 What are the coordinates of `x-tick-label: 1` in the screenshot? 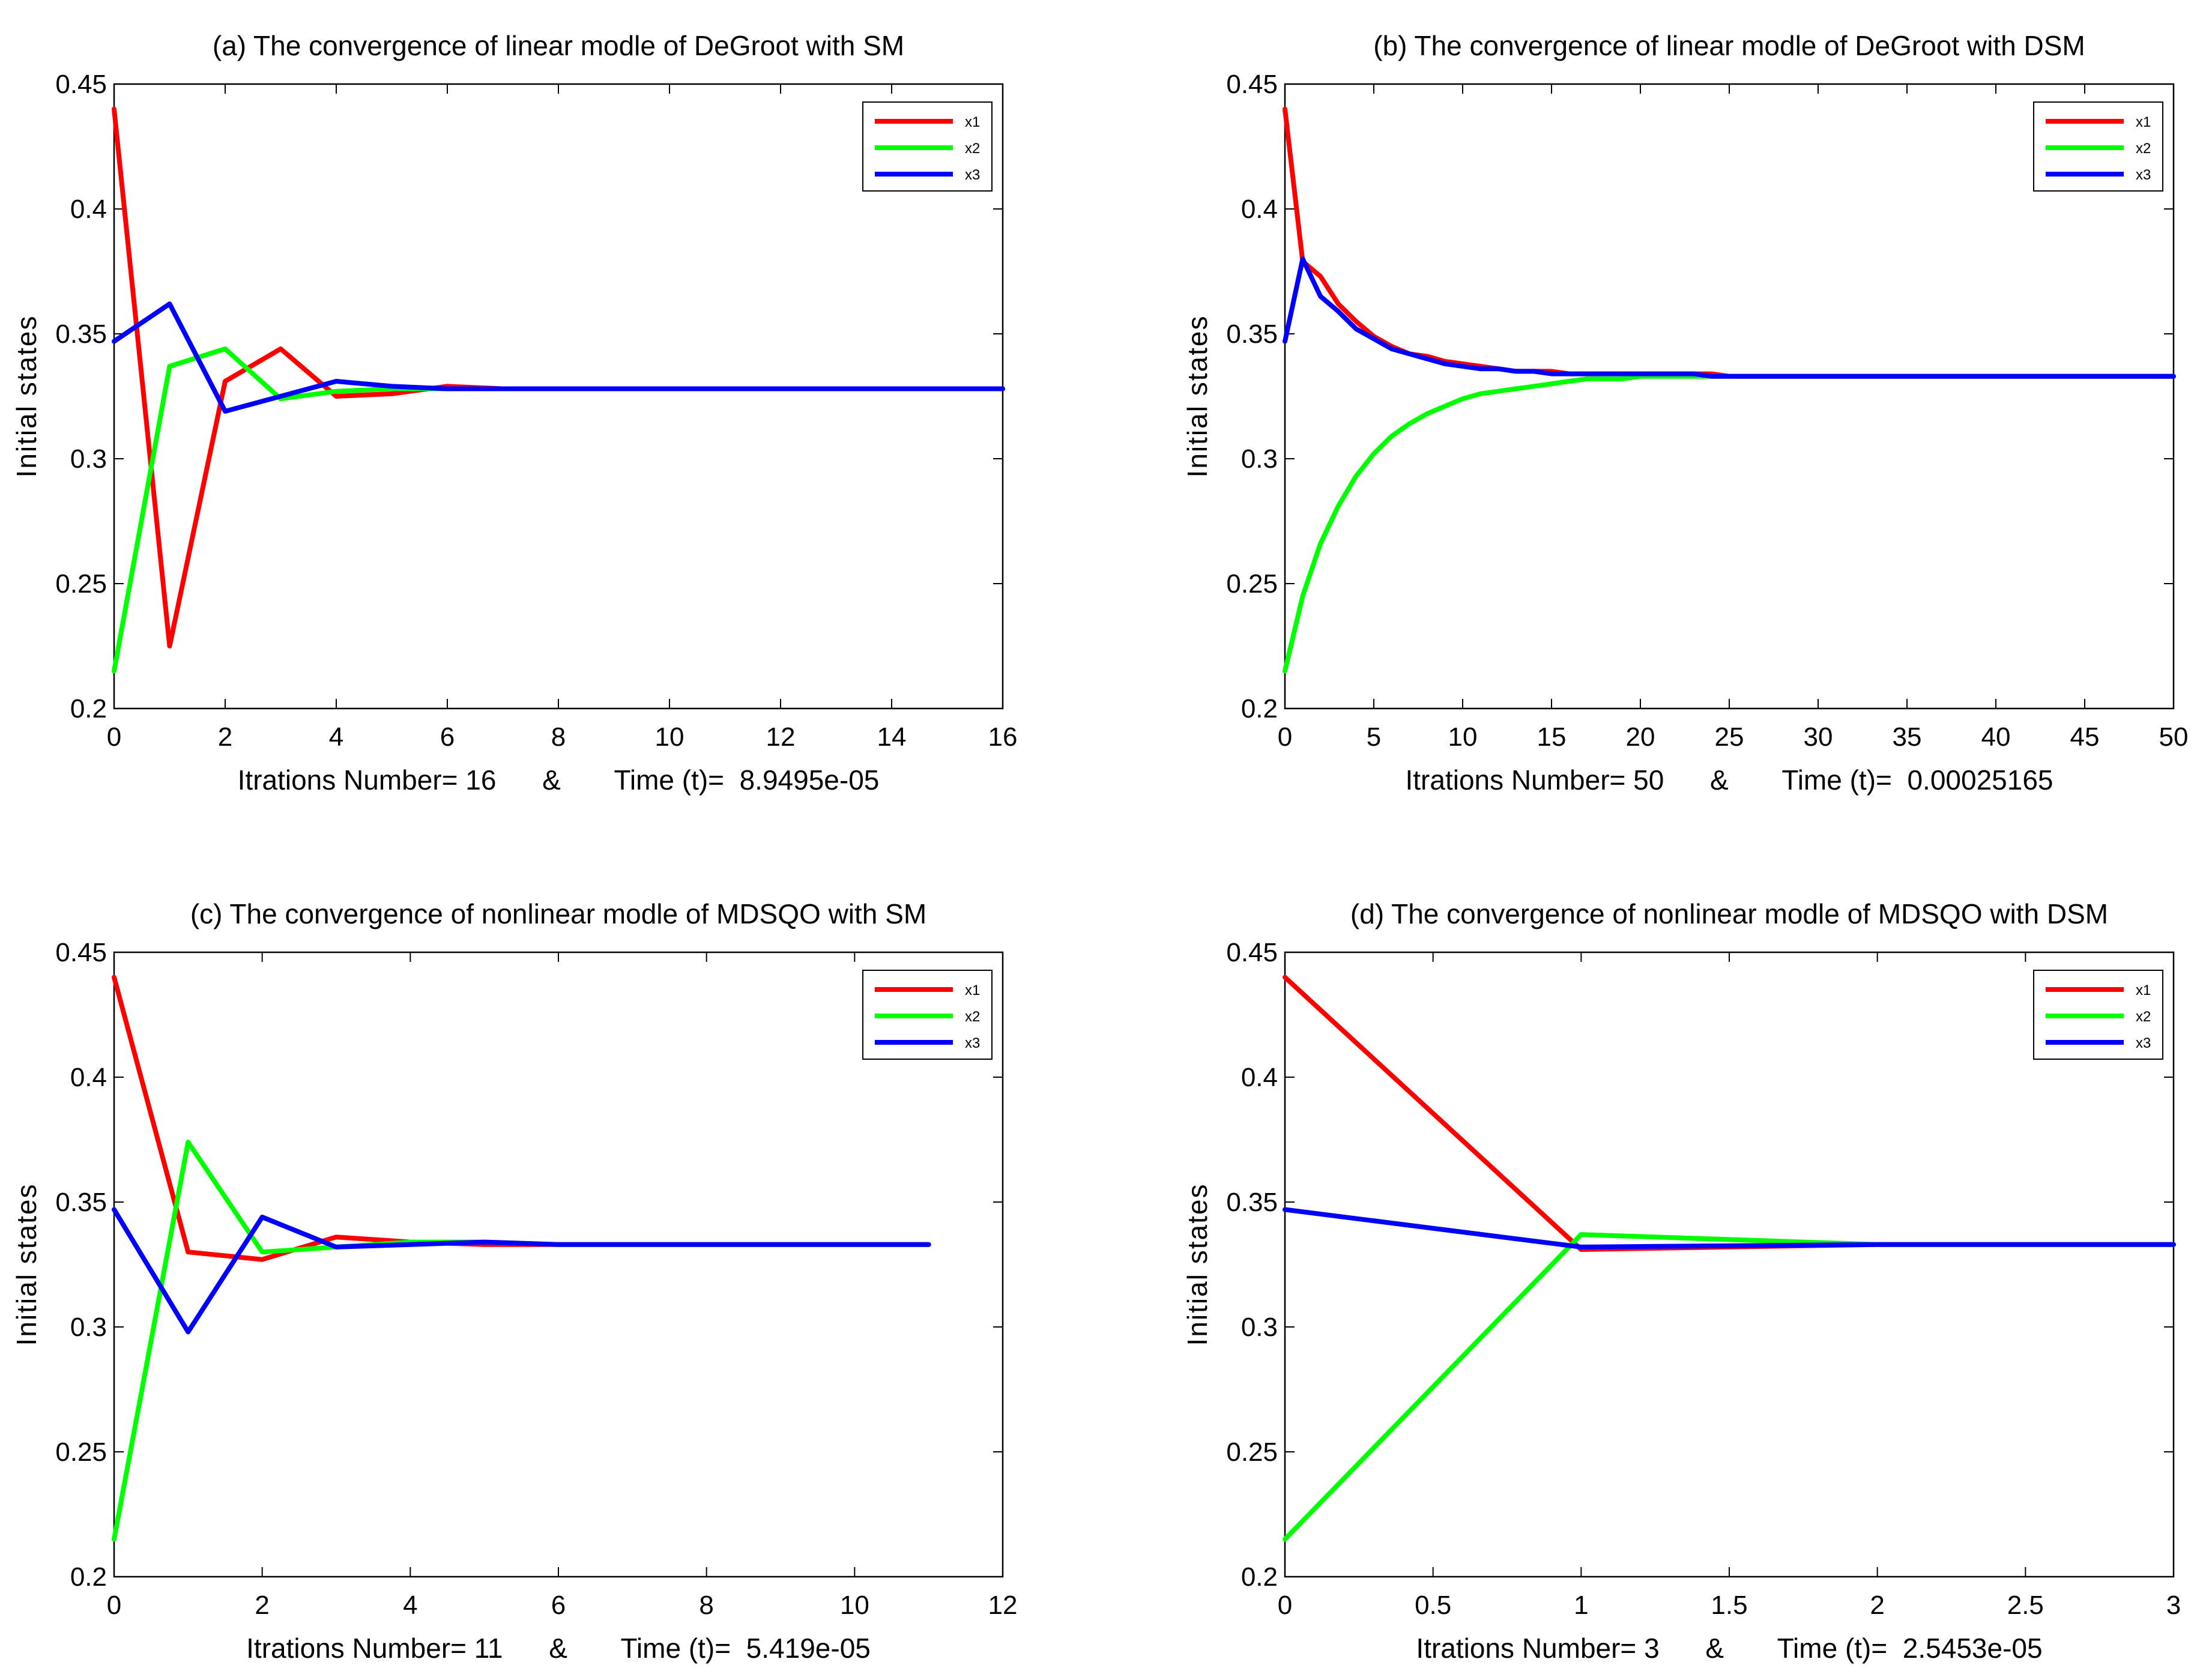 It's located at (1581, 1605).